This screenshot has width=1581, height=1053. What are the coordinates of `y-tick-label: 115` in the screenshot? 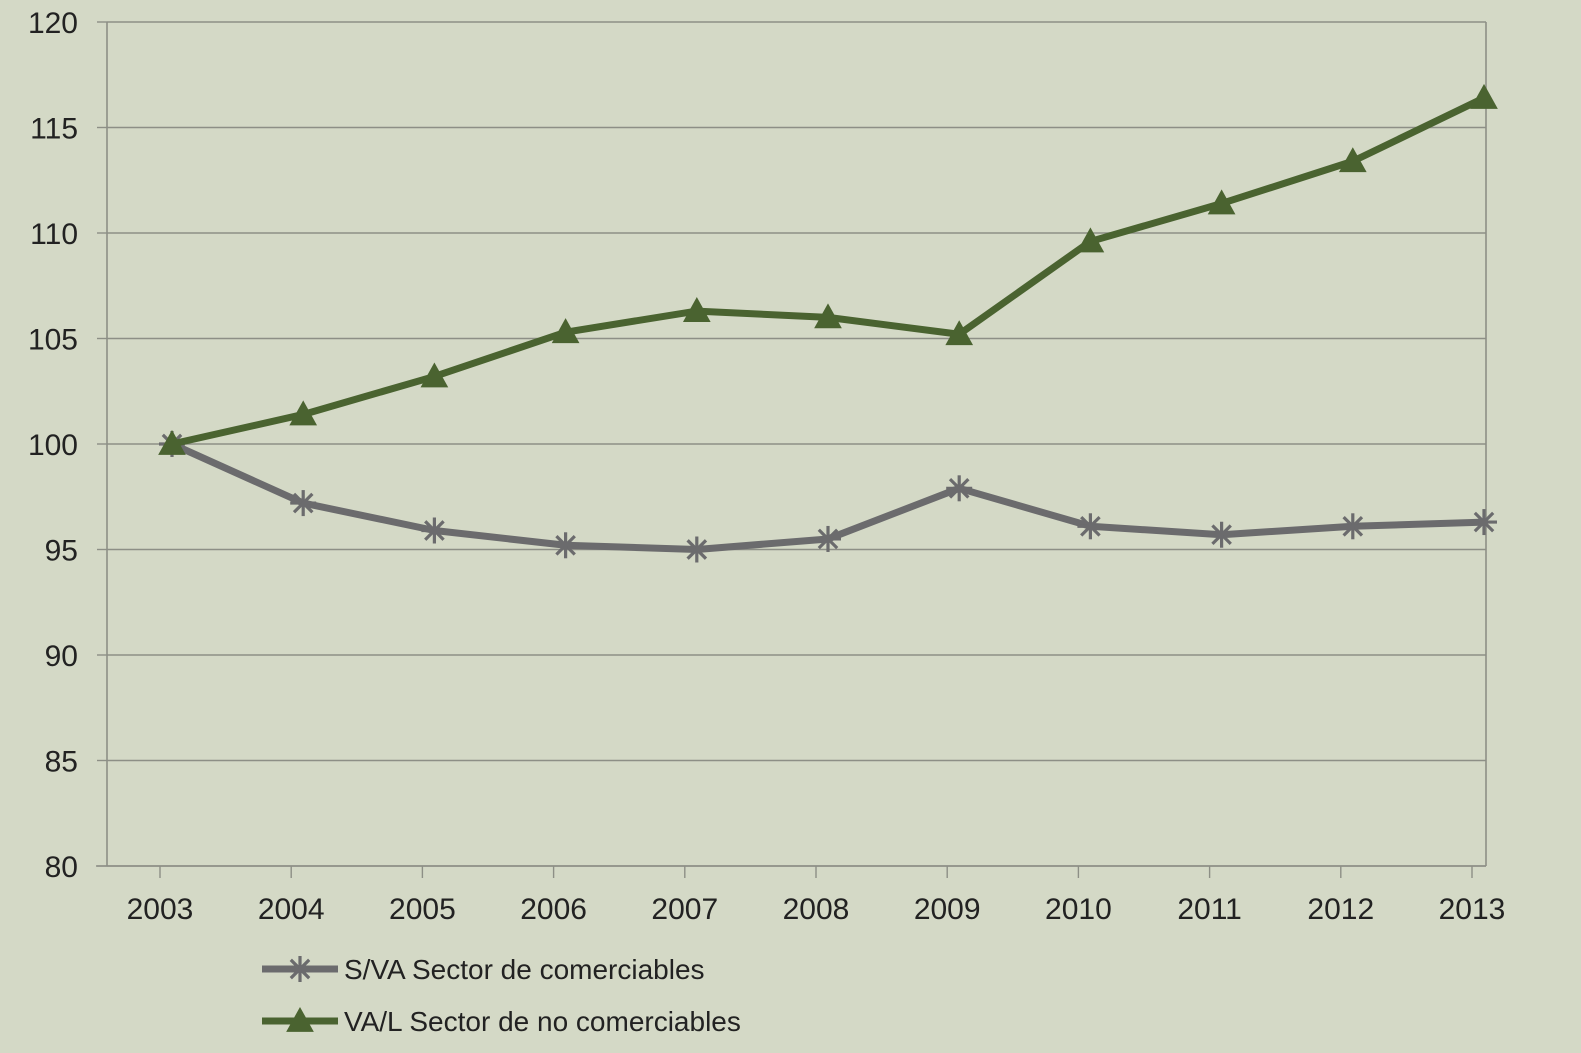 It's located at (54, 129).